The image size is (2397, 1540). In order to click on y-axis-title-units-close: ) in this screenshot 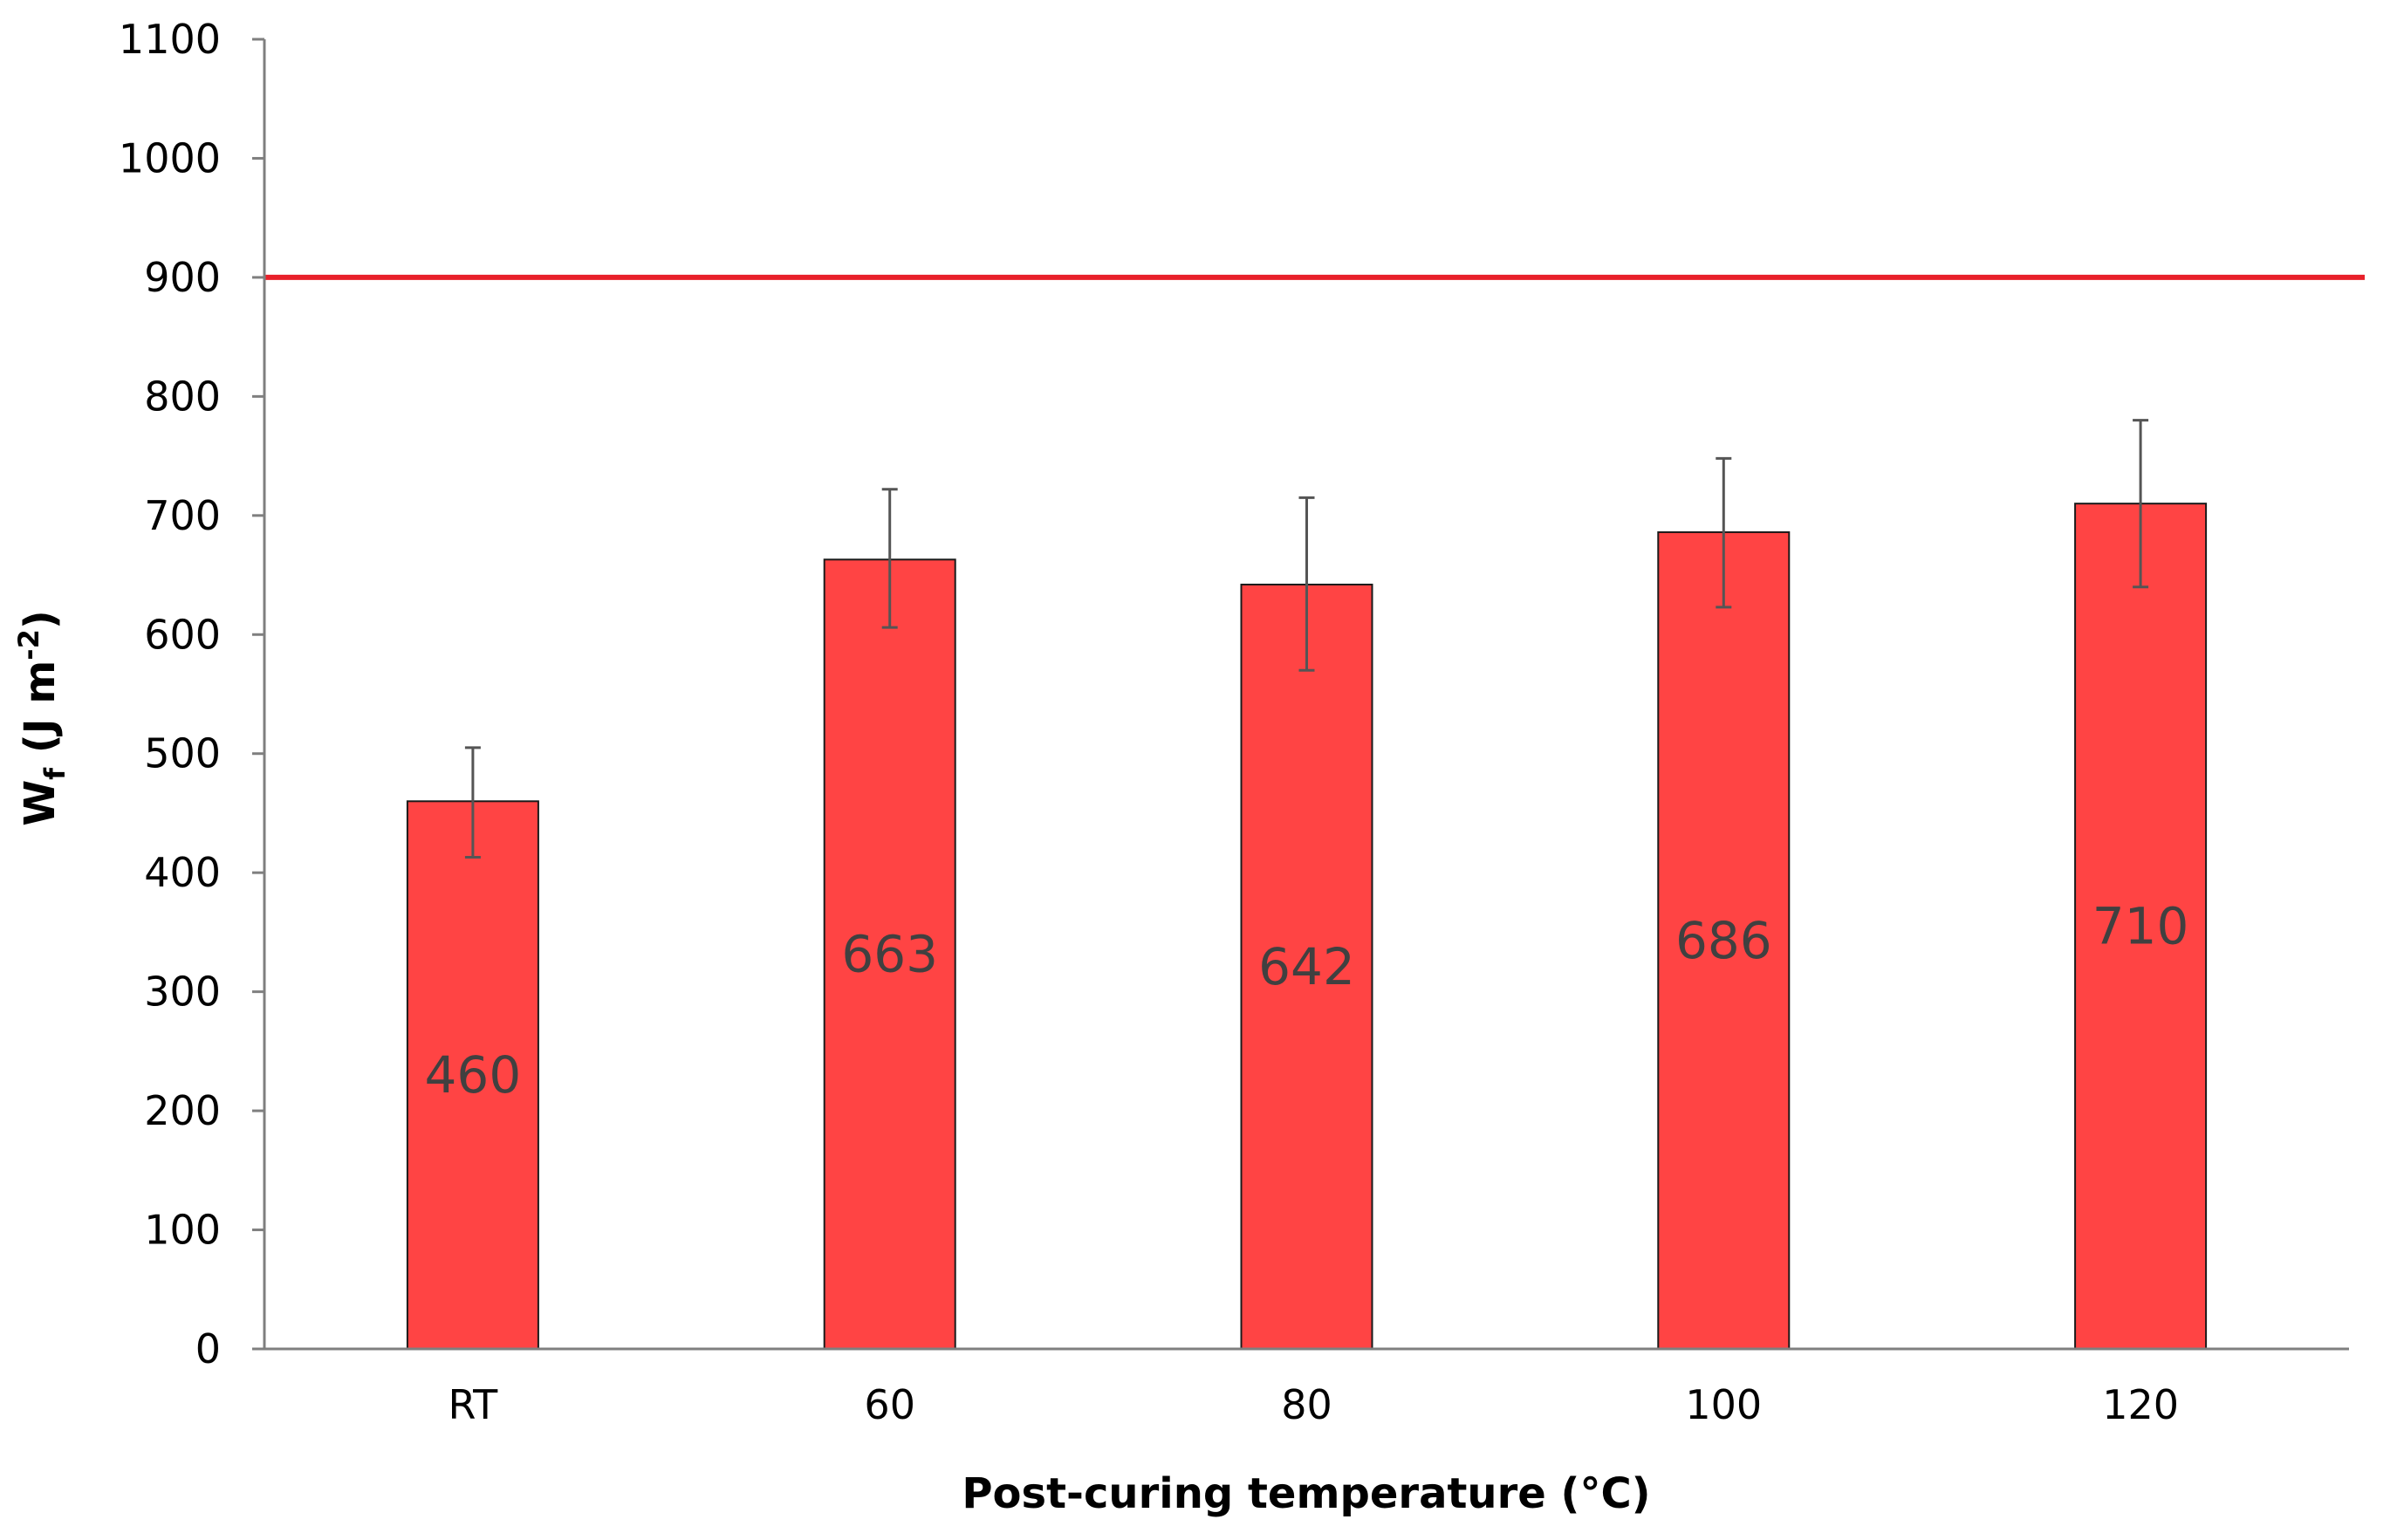, I will do `click(41, 619)`.